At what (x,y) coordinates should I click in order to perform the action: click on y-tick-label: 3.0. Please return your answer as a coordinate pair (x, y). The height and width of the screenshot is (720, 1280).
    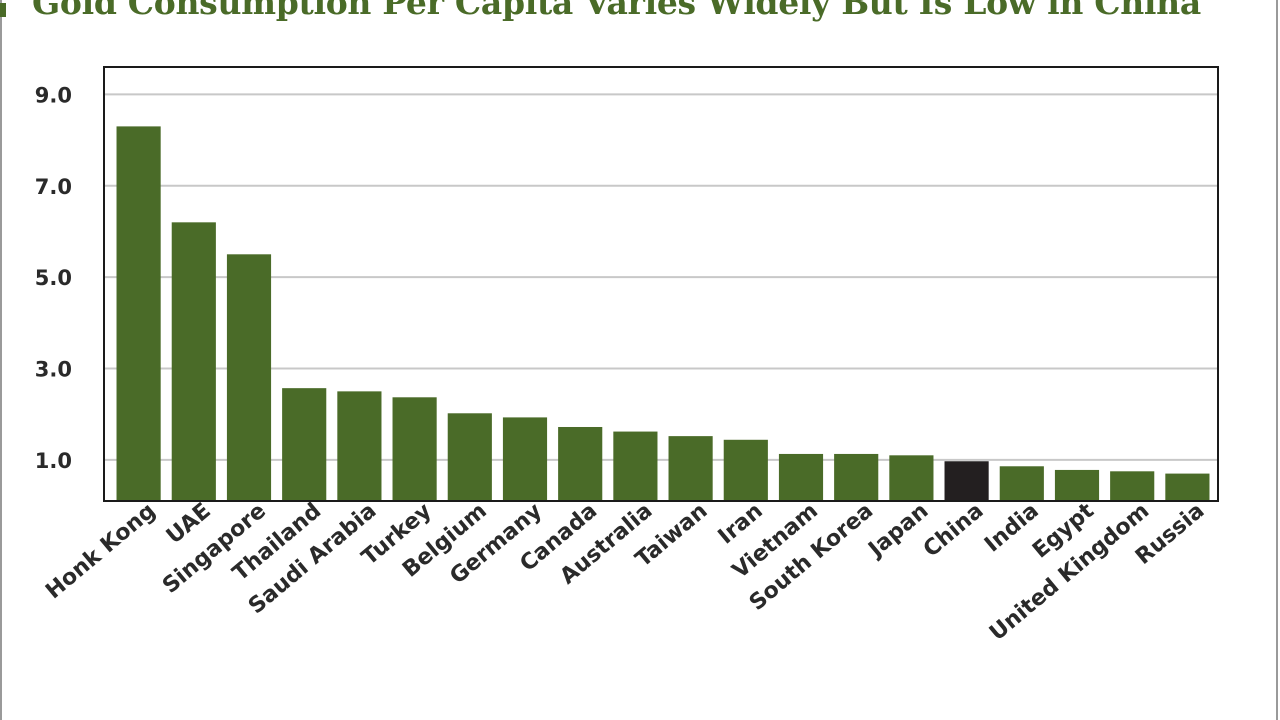
    Looking at the image, I should click on (53, 370).